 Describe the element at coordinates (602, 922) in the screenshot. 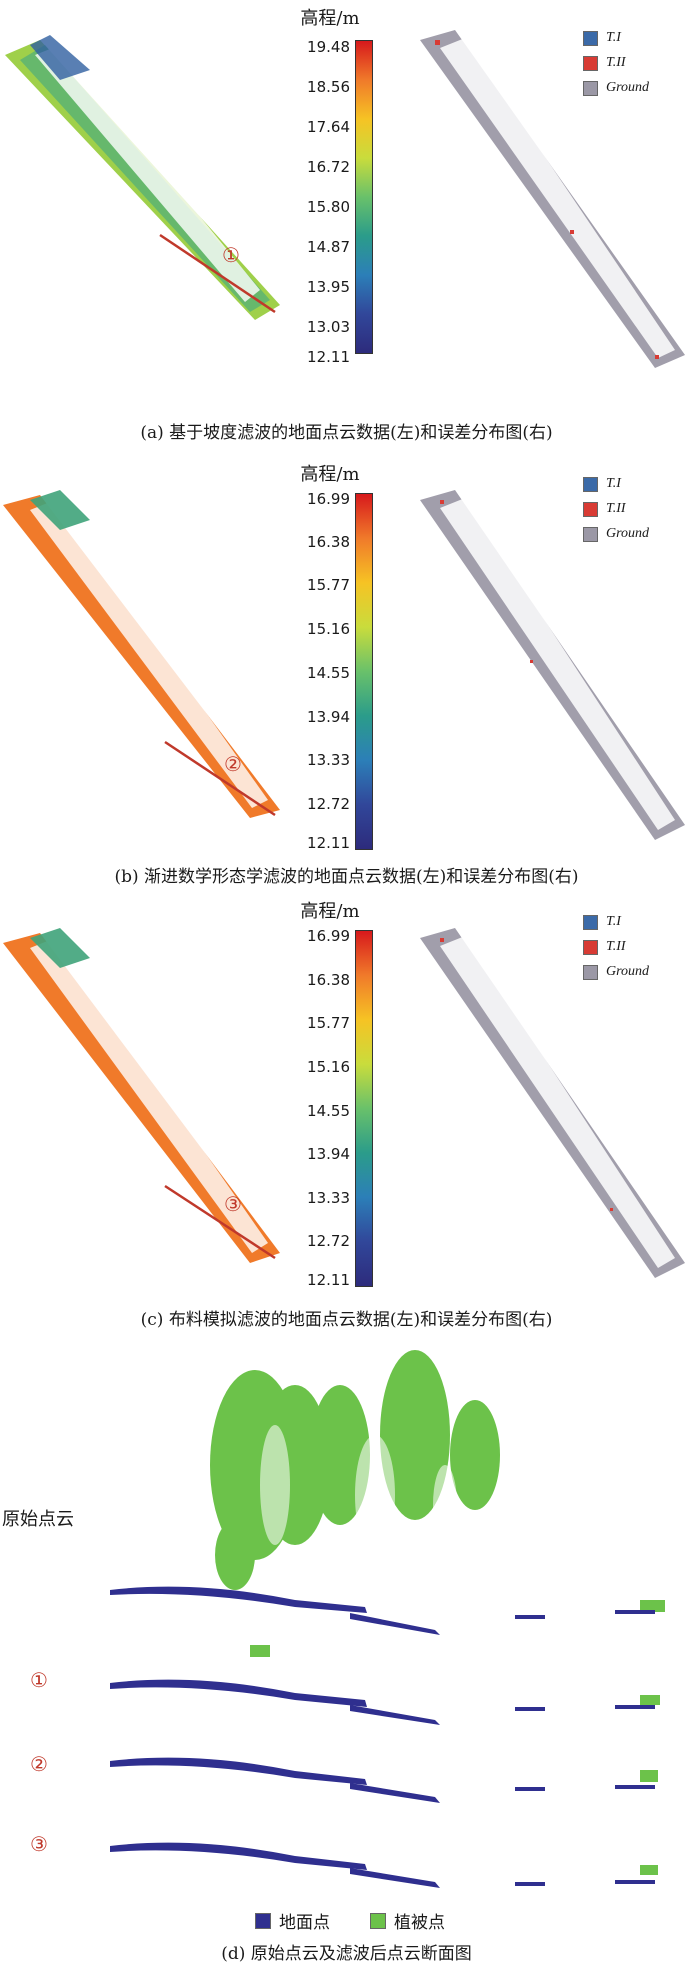

I see `legend-item-t1-c: T.I` at that location.